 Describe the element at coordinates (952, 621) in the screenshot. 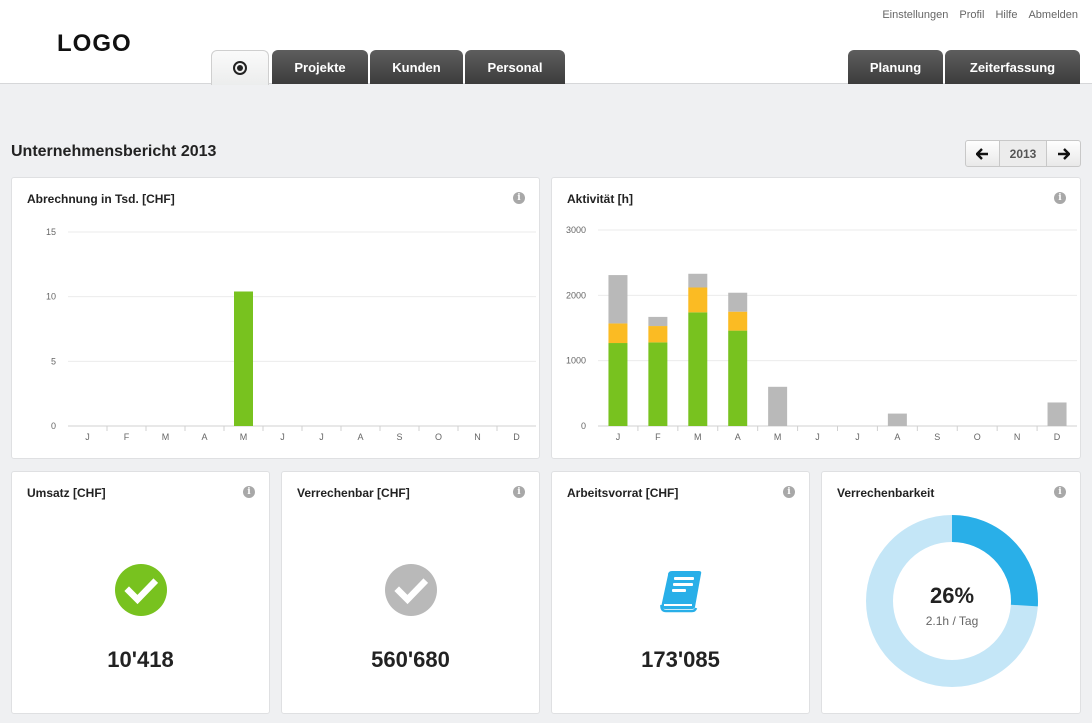

I see `billability-subtext: 2.1h / Tag` at that location.